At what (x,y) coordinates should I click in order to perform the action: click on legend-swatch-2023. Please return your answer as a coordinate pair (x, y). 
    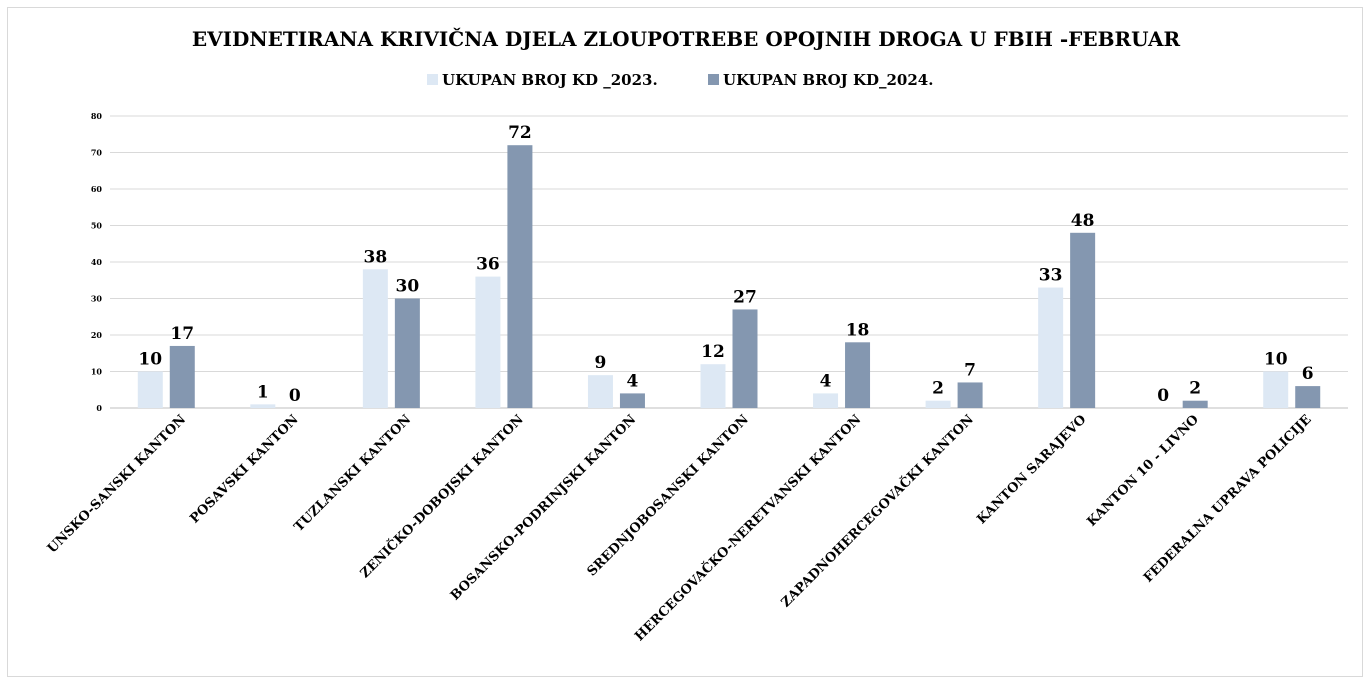
    Looking at the image, I should click on (432, 79).